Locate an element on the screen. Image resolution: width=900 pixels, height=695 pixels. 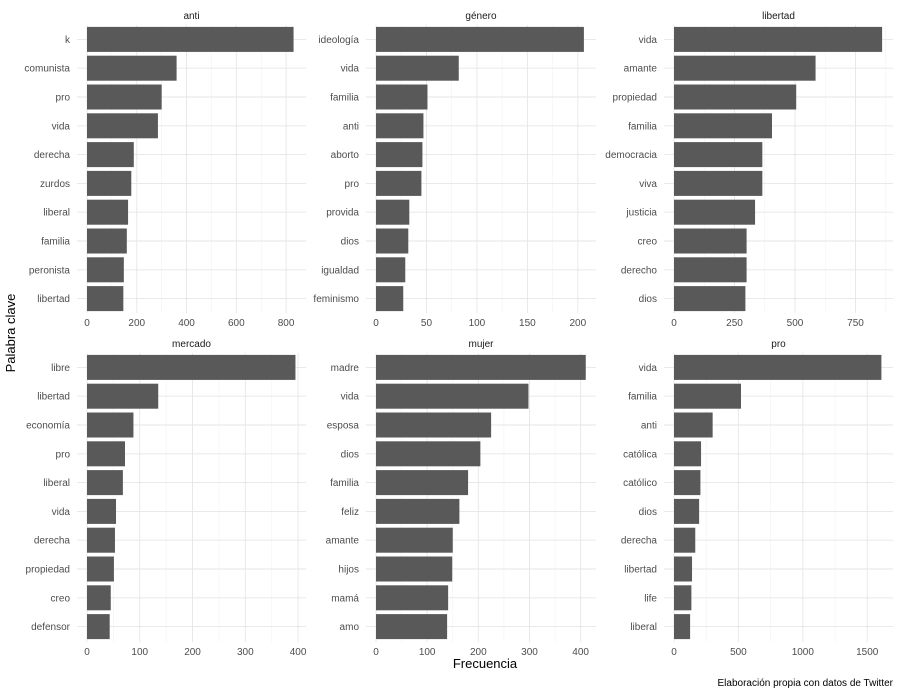
x-tick-label: 300 is located at coordinates (245, 652).